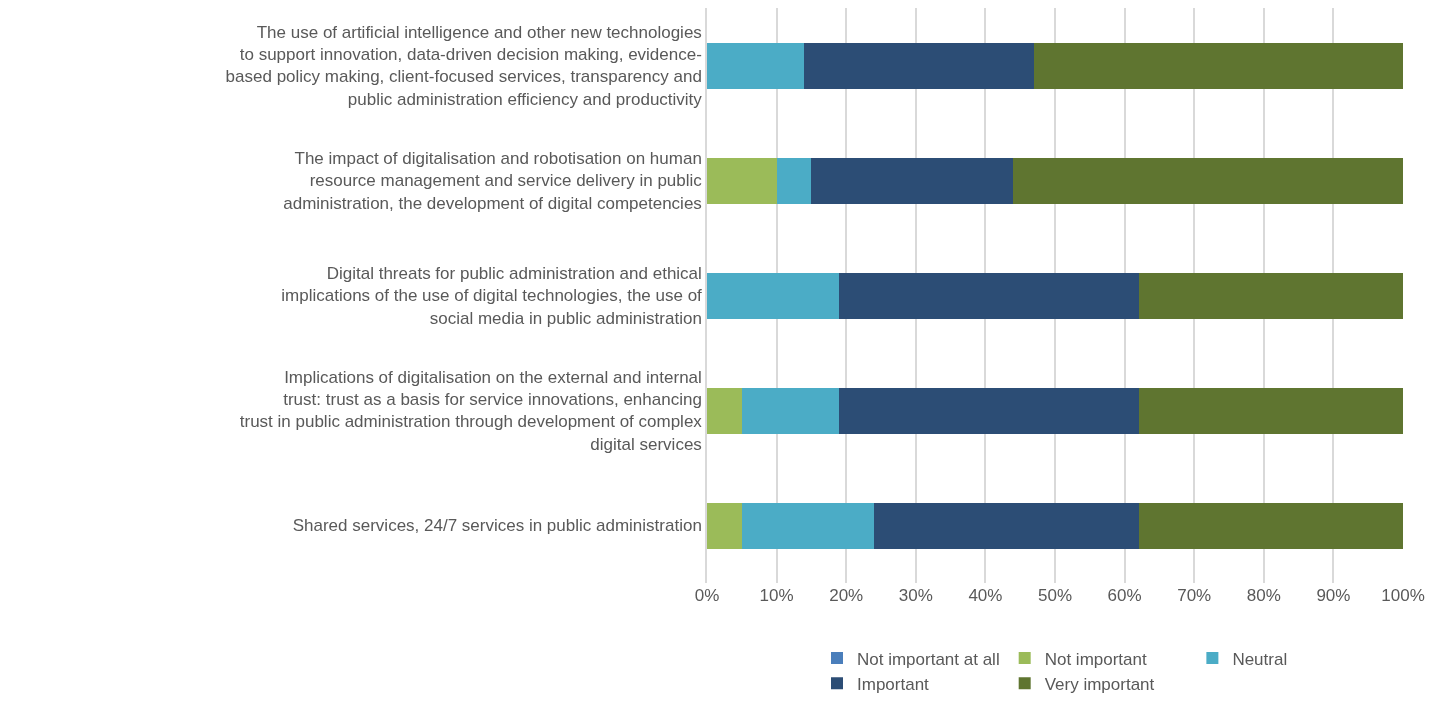  What do you see at coordinates (1194, 595) in the screenshot?
I see `x-tick-label: 70%` at bounding box center [1194, 595].